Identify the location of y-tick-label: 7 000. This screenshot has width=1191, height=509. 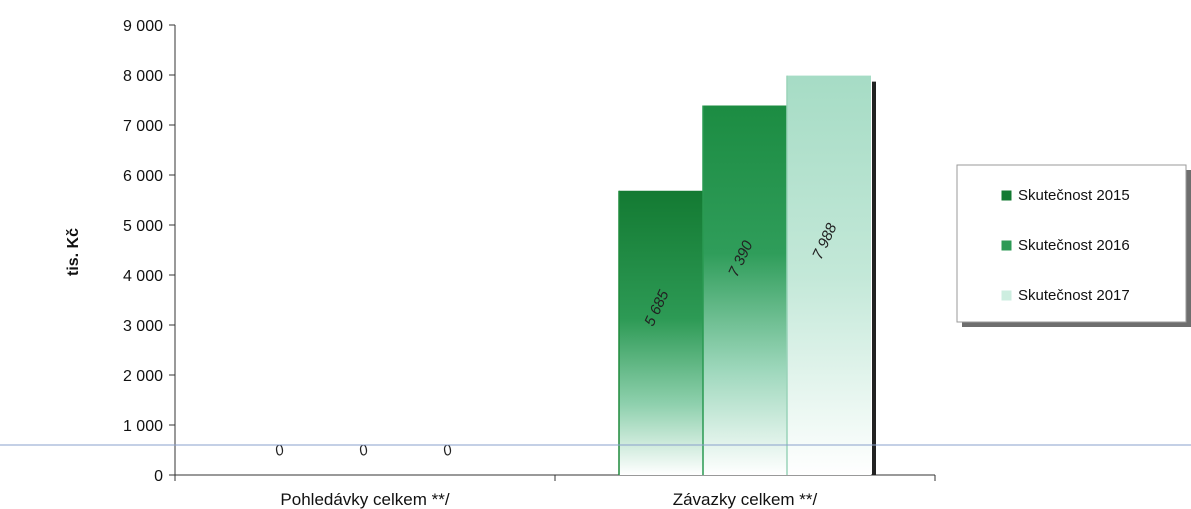
(143, 126).